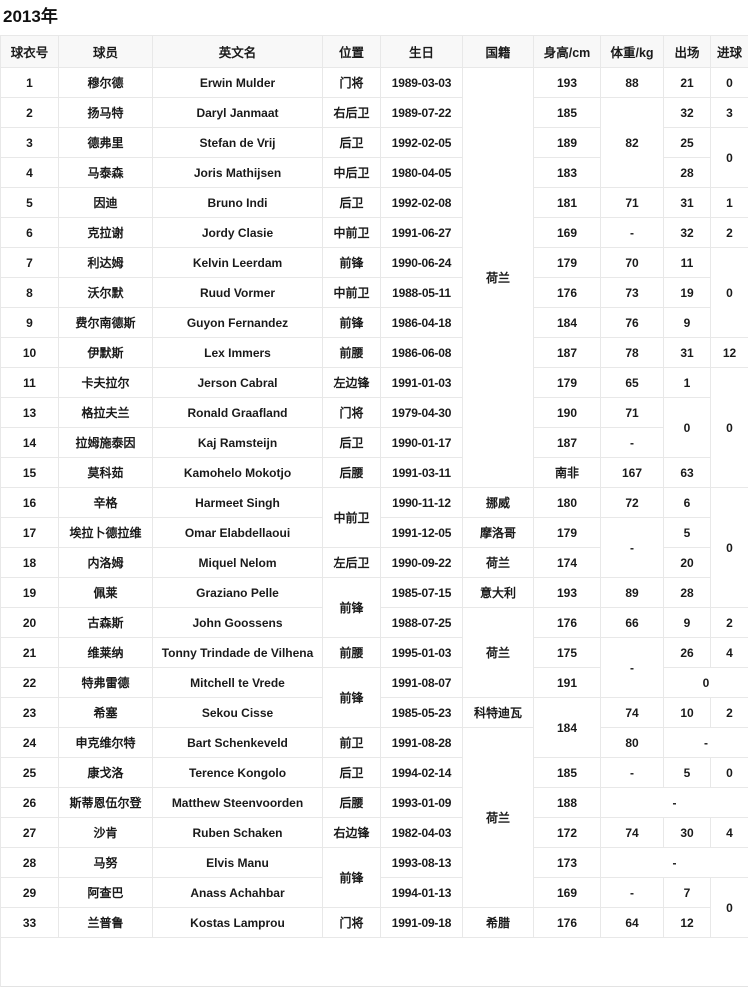 The image size is (748, 987). What do you see at coordinates (106, 383) in the screenshot?
I see `cell-player: 卡夫拉尔` at bounding box center [106, 383].